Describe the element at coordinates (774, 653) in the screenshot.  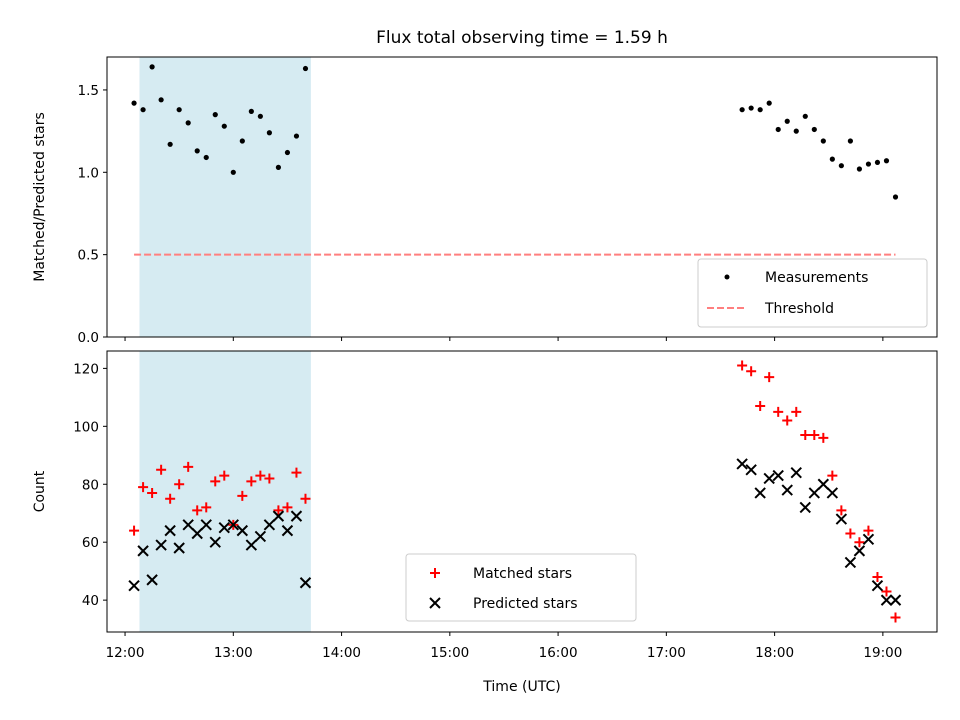
I see `x-tick-label: 18:00` at that location.